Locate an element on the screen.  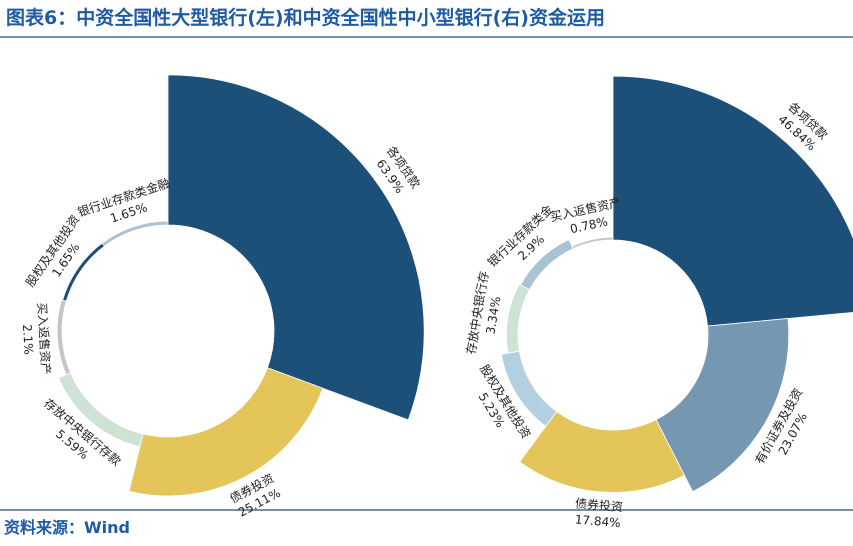
value-label: 3.34% is located at coordinates (493, 315).